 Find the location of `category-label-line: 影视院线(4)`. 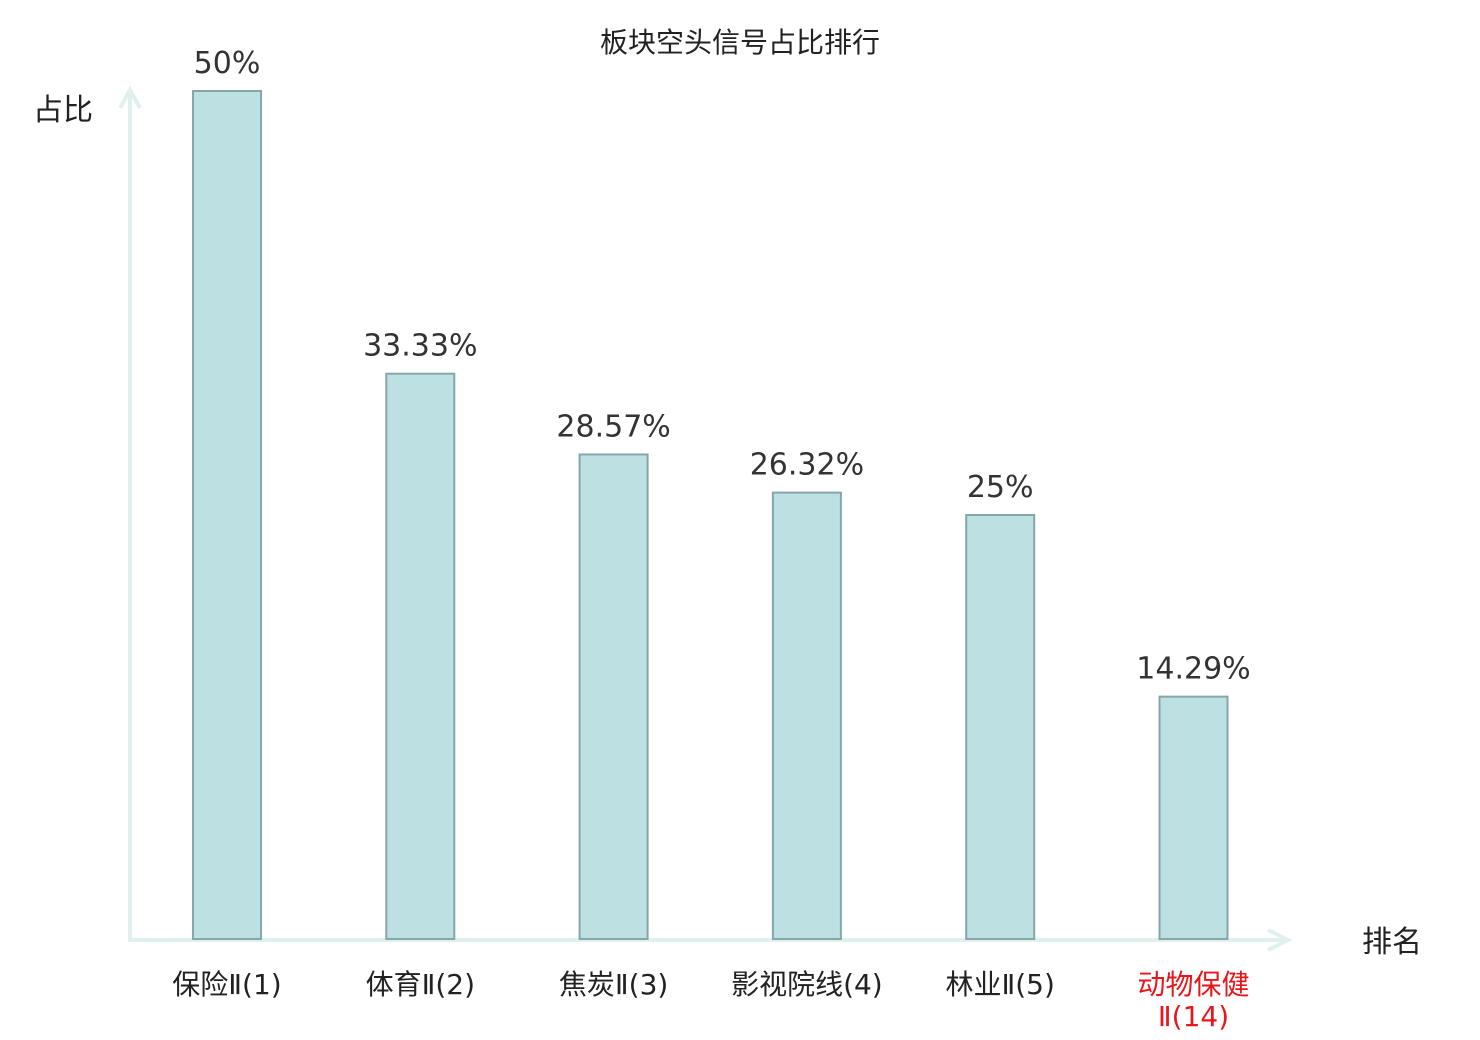

category-label-line: 影视院线(4) is located at coordinates (807, 984).